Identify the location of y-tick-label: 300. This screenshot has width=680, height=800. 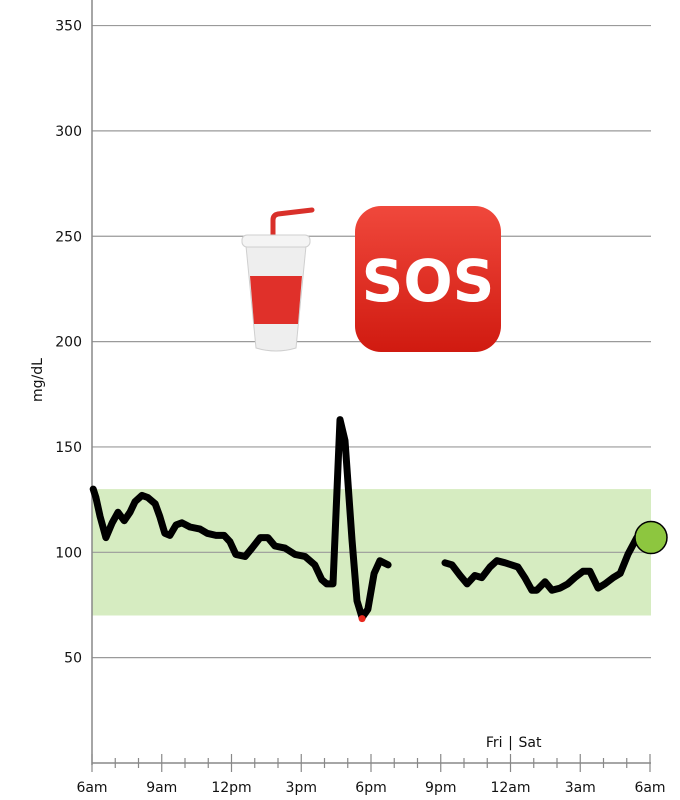
(68, 132).